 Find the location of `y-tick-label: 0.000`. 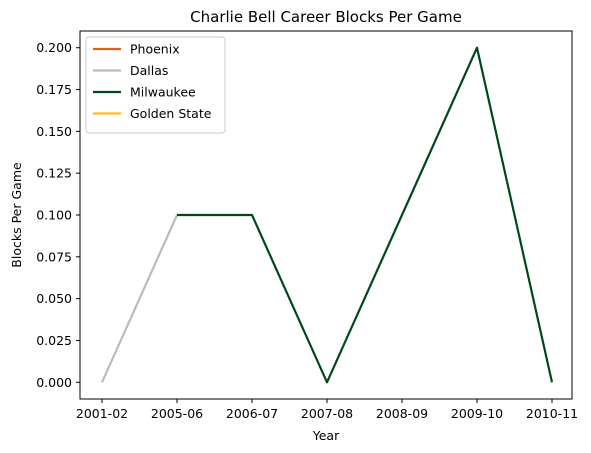

y-tick-label: 0.000 is located at coordinates (54, 382).